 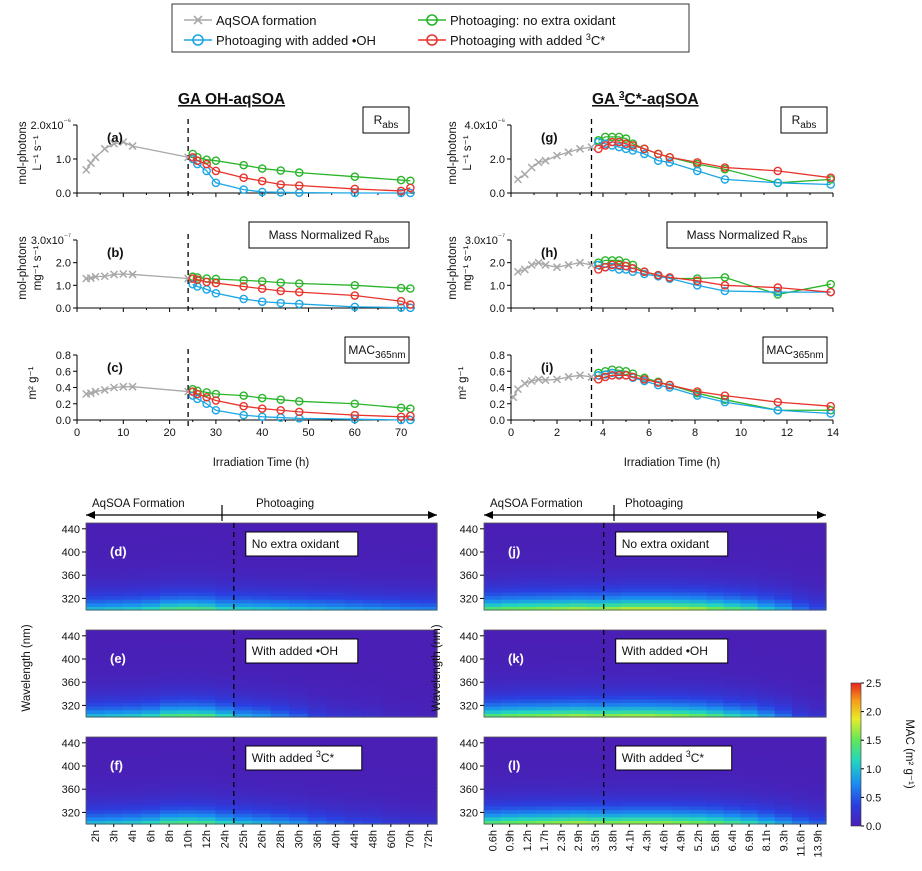 I want to click on x-tick-label: 6h, so click(x=152, y=836).